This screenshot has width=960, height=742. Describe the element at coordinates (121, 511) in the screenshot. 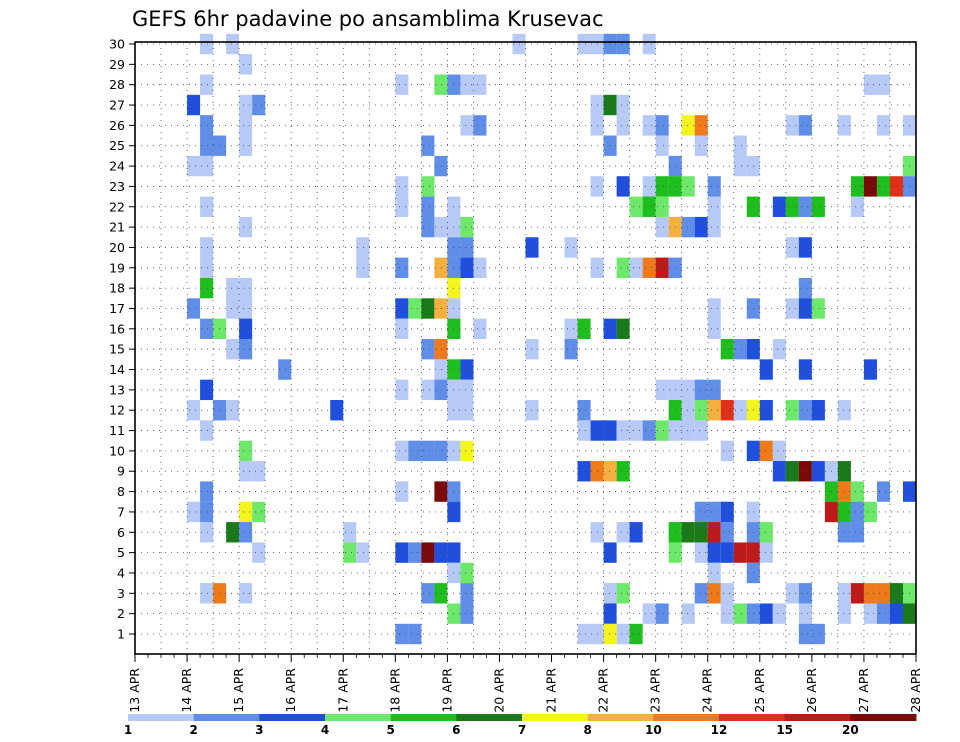

I see `y-tick-label: 7` at that location.